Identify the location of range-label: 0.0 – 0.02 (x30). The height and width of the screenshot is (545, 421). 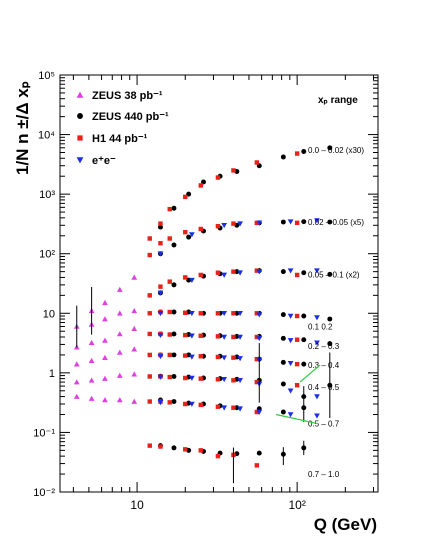
(336, 150).